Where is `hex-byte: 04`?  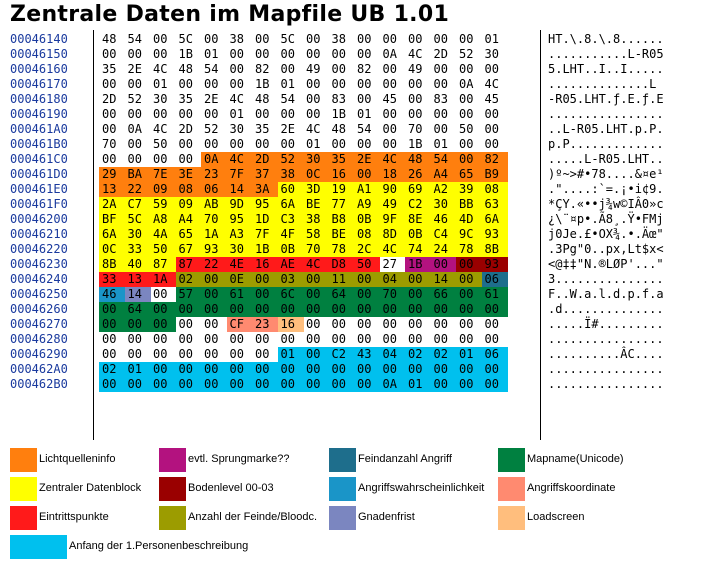
hex-byte: 04 is located at coordinates (392, 279).